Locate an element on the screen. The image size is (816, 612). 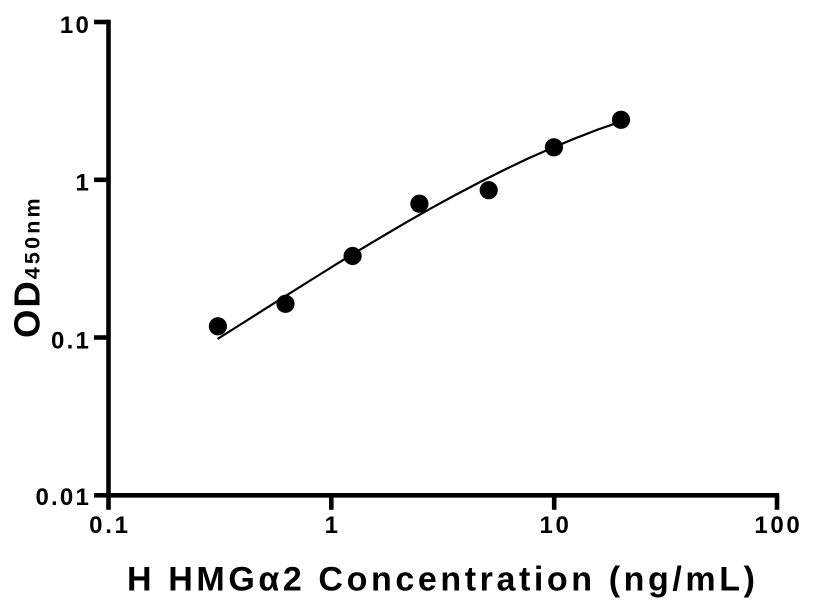
svg-text: H HMGα2 Concentration (ng/mL) is located at coordinates (443, 580).